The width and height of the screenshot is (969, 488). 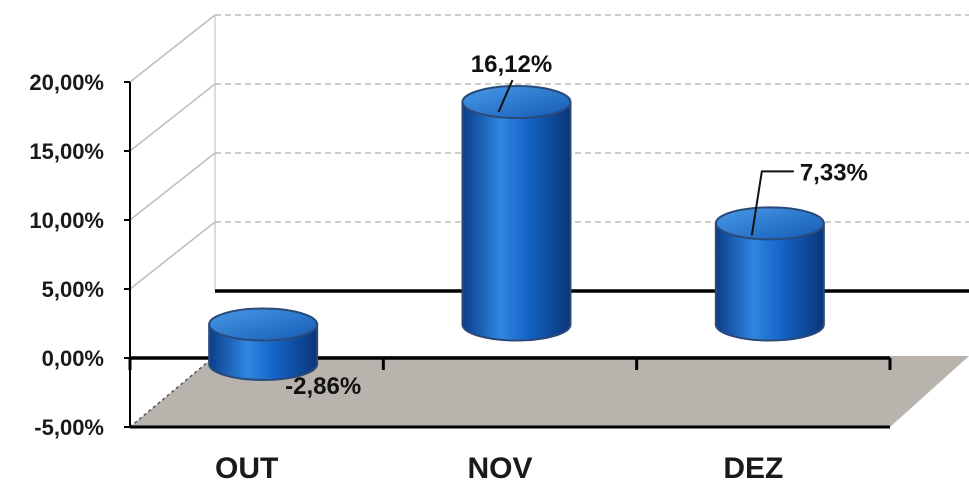 What do you see at coordinates (323, 386) in the screenshot?
I see `data-label-out: -2,86%` at bounding box center [323, 386].